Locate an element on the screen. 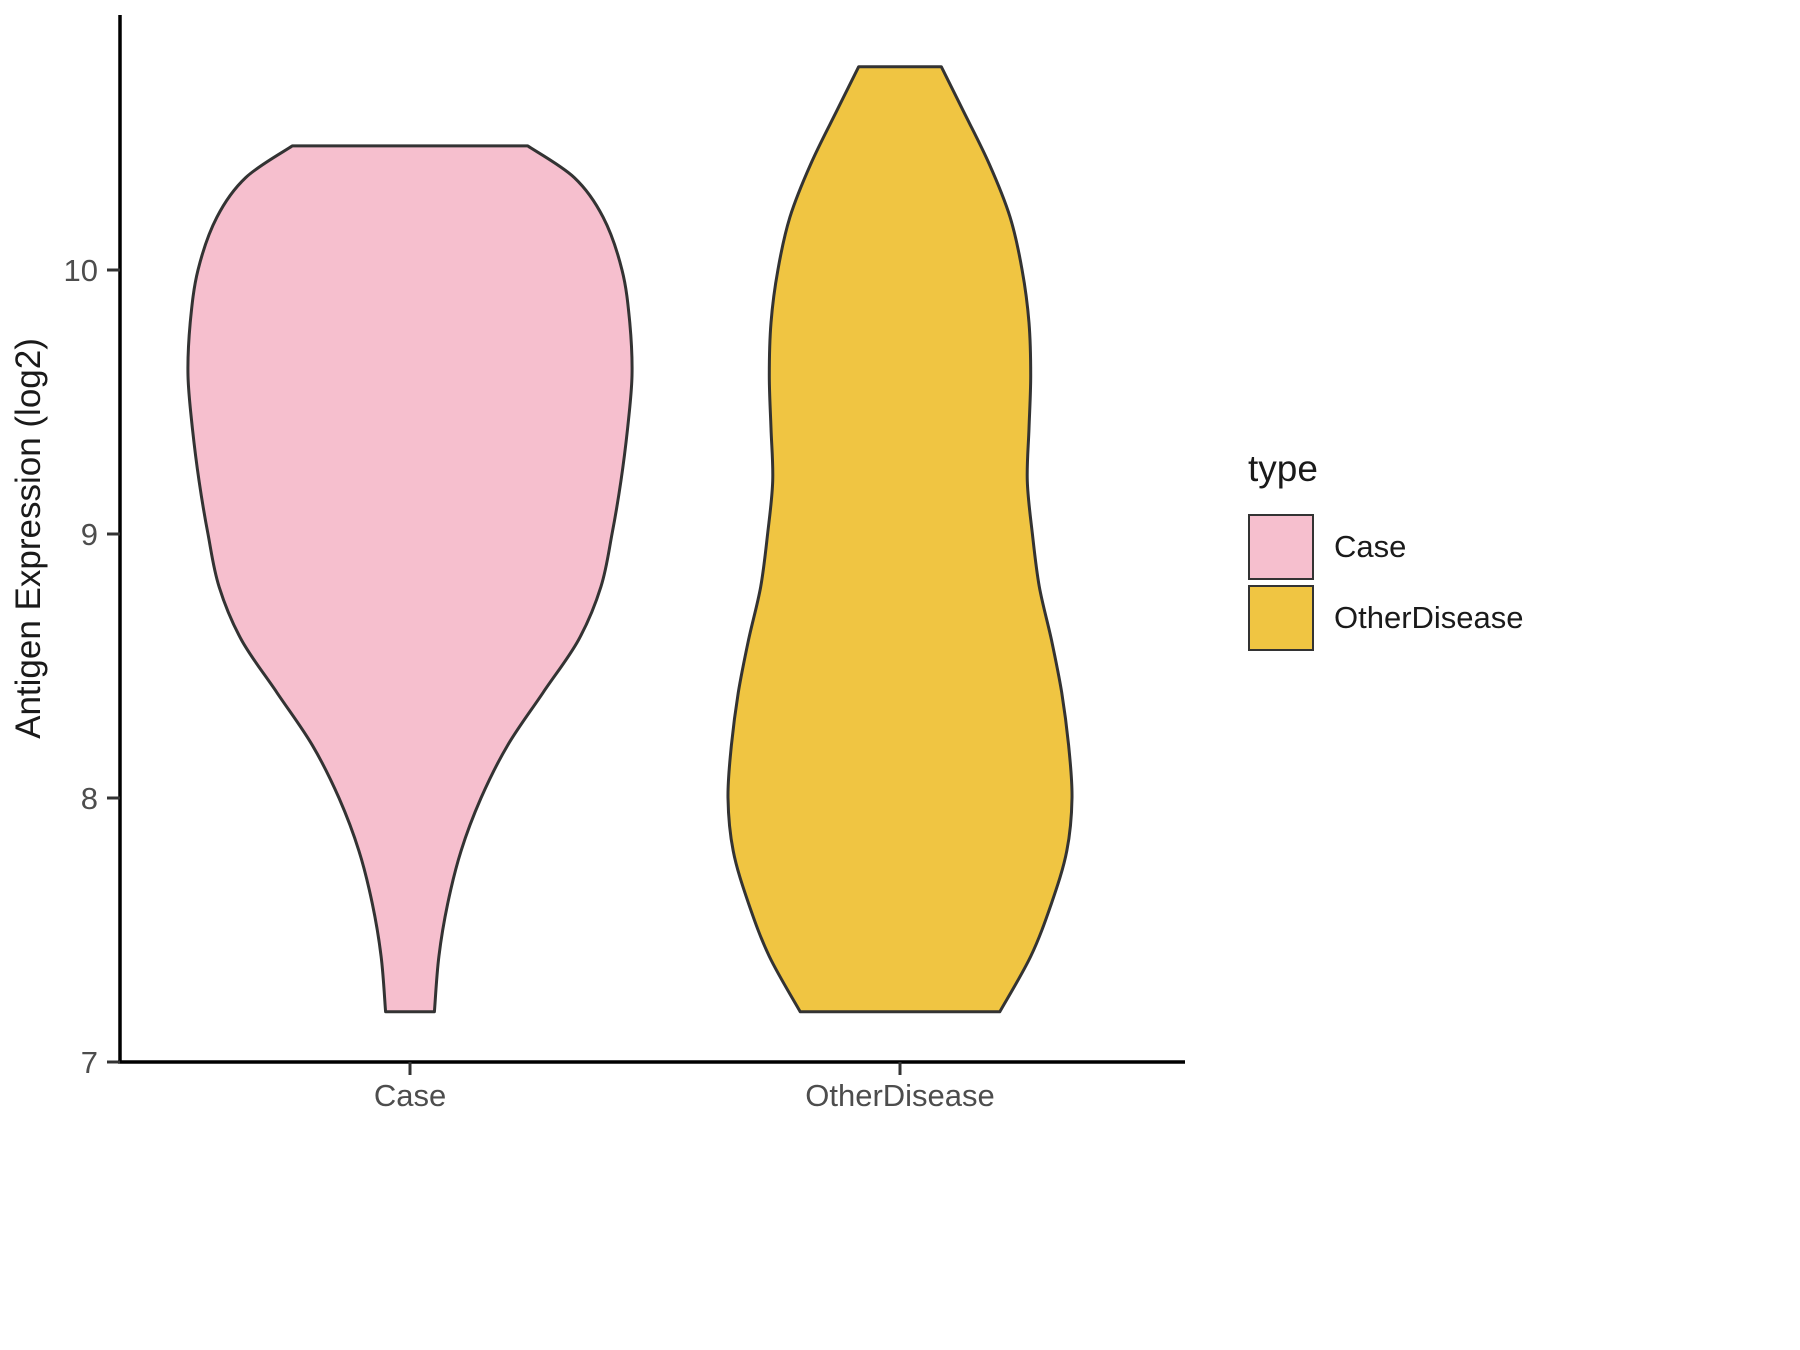 Image resolution: width=1800 pixels, height=1350 pixels. legend-title: type is located at coordinates (1283, 468).